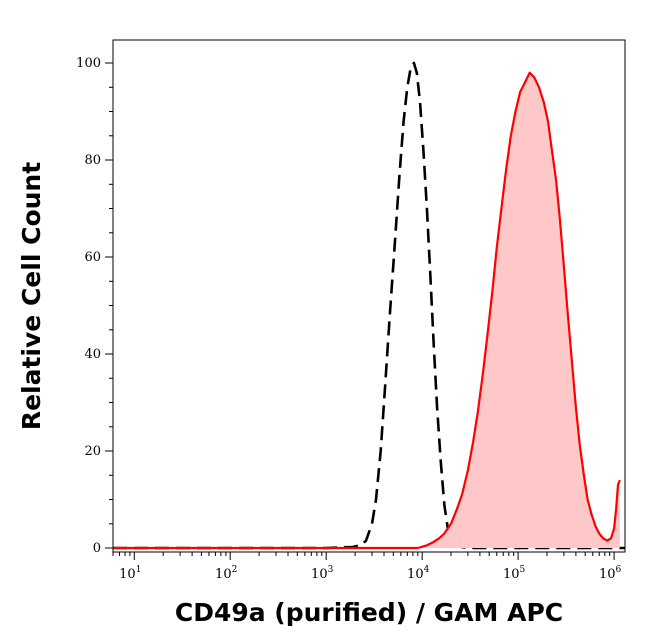 This screenshot has height=641, width=646. Describe the element at coordinates (92, 257) in the screenshot. I see `y-tick-label: 60` at that location.